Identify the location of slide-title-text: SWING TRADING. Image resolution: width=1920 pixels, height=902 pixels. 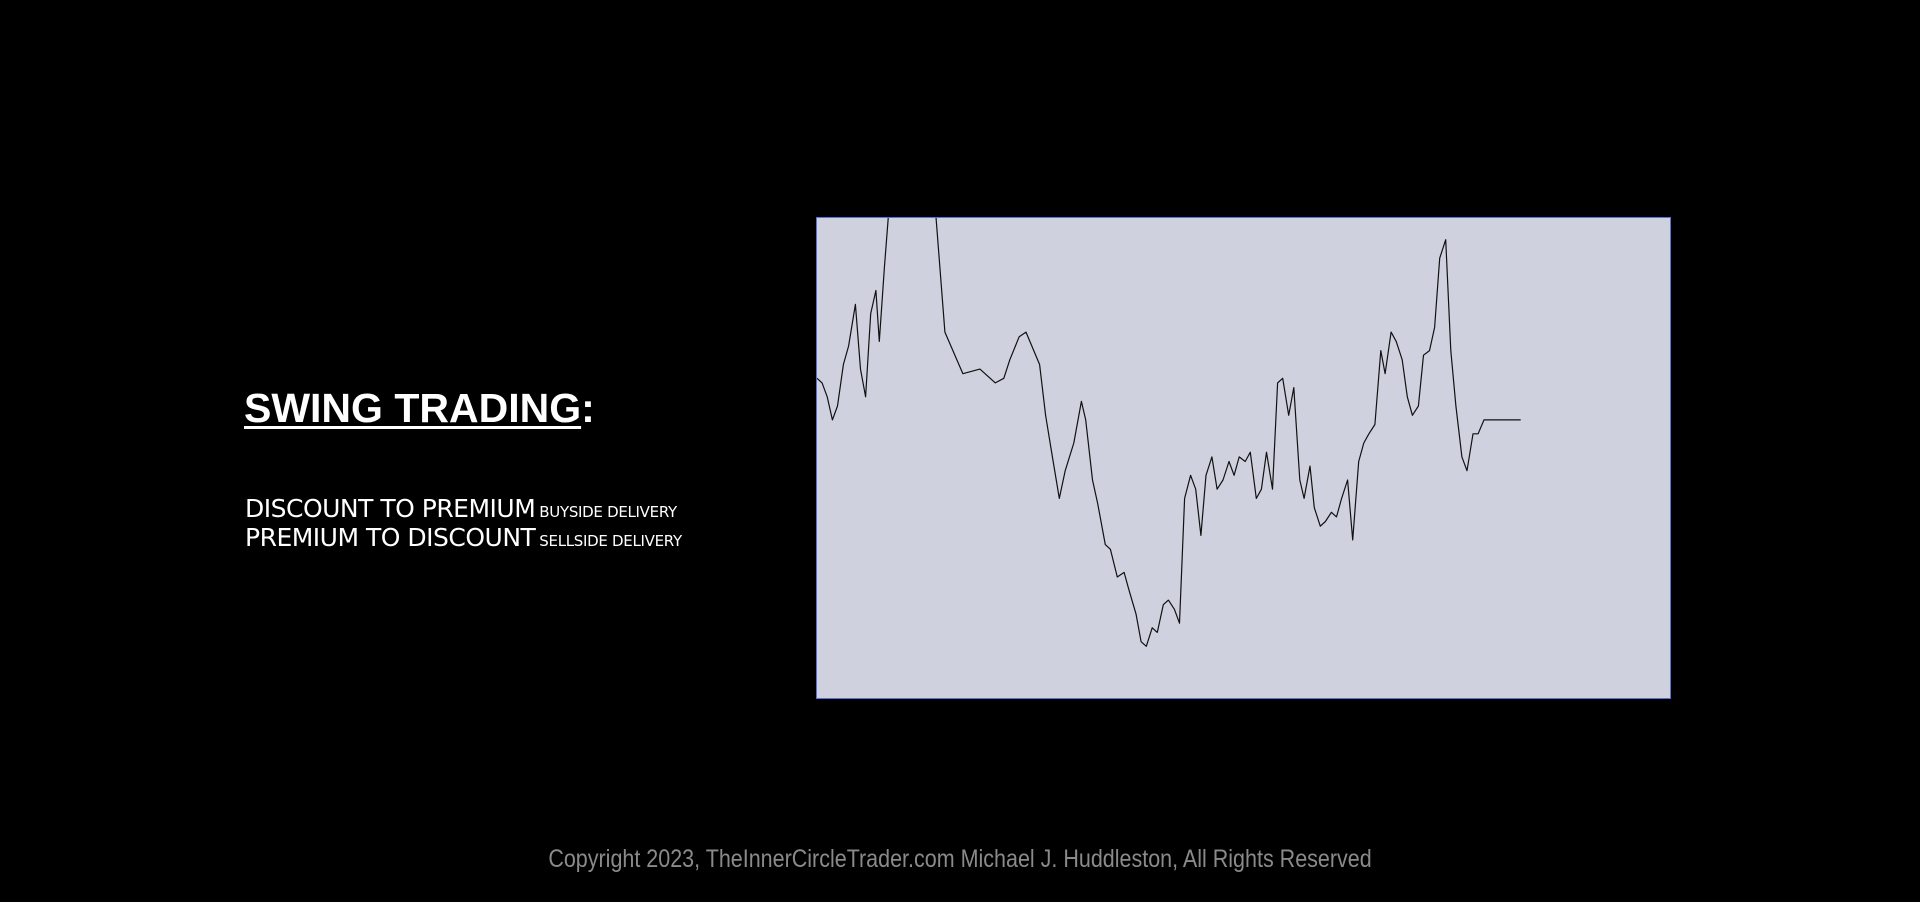
(413, 408).